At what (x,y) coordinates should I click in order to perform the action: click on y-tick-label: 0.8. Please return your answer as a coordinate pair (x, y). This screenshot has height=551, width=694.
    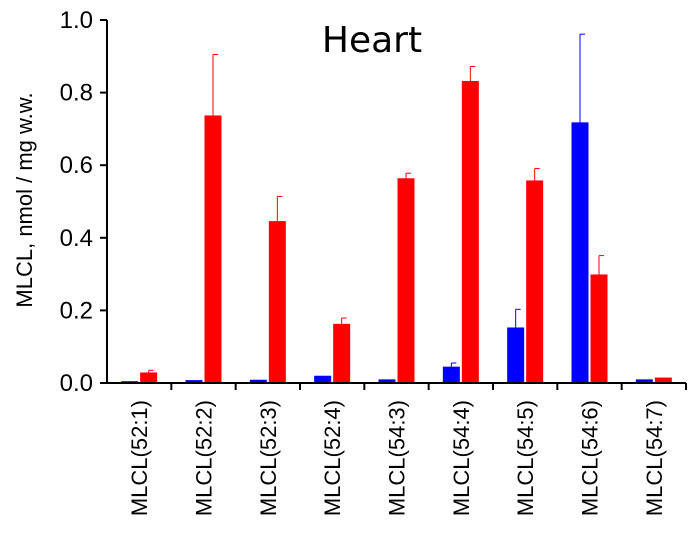
    Looking at the image, I should click on (76, 93).